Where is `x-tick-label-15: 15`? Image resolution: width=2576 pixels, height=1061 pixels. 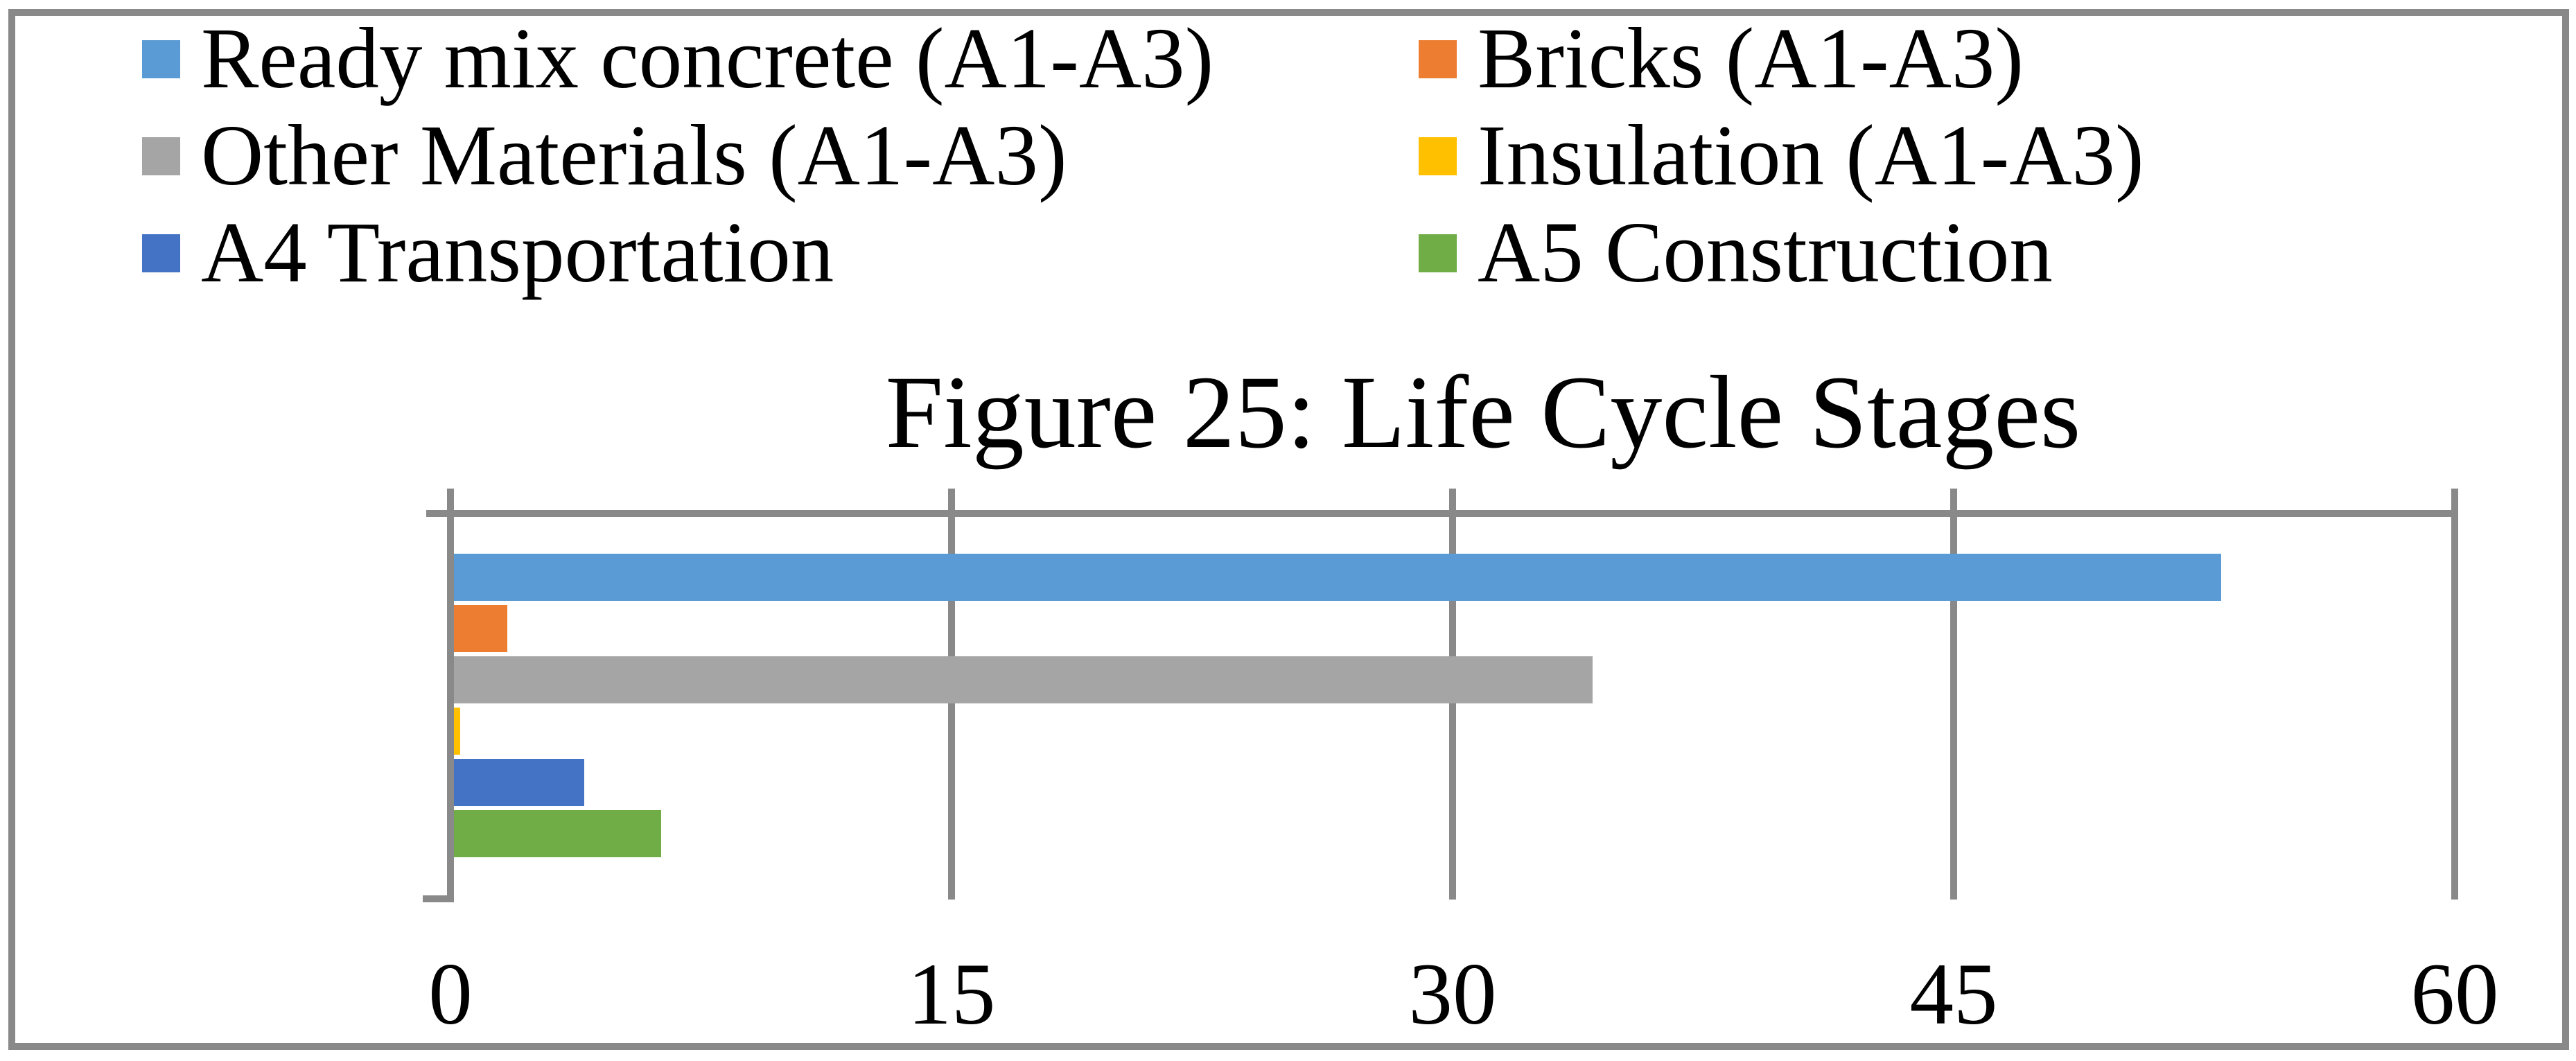
x-tick-label-15: 15 is located at coordinates (951, 994).